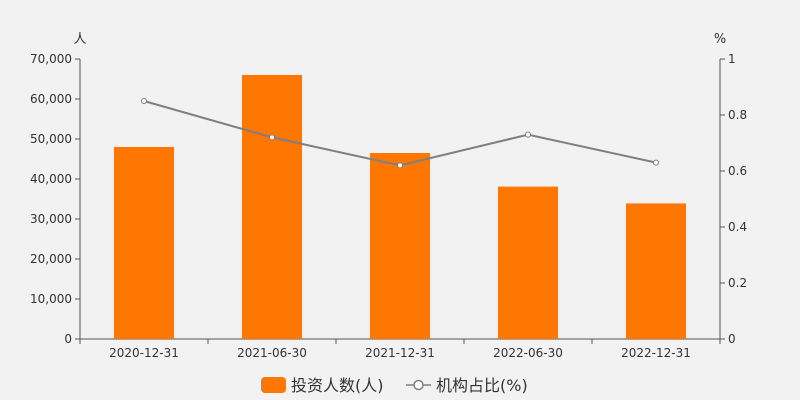  I want to click on right-axis-tick-label: 0.6, so click(737, 171).